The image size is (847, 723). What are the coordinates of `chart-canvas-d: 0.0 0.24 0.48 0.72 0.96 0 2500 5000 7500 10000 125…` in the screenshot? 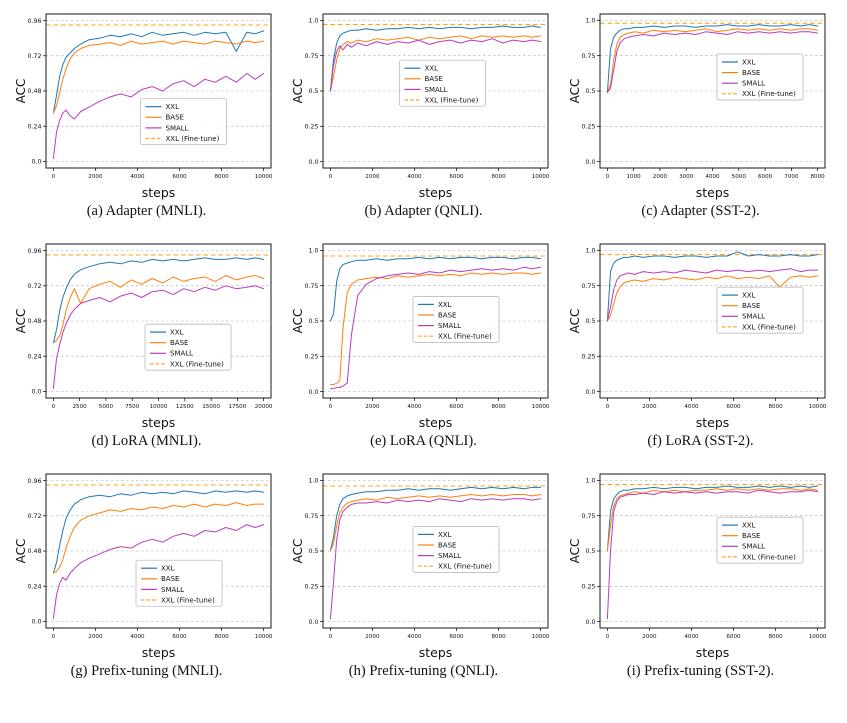 It's located at (144, 336).